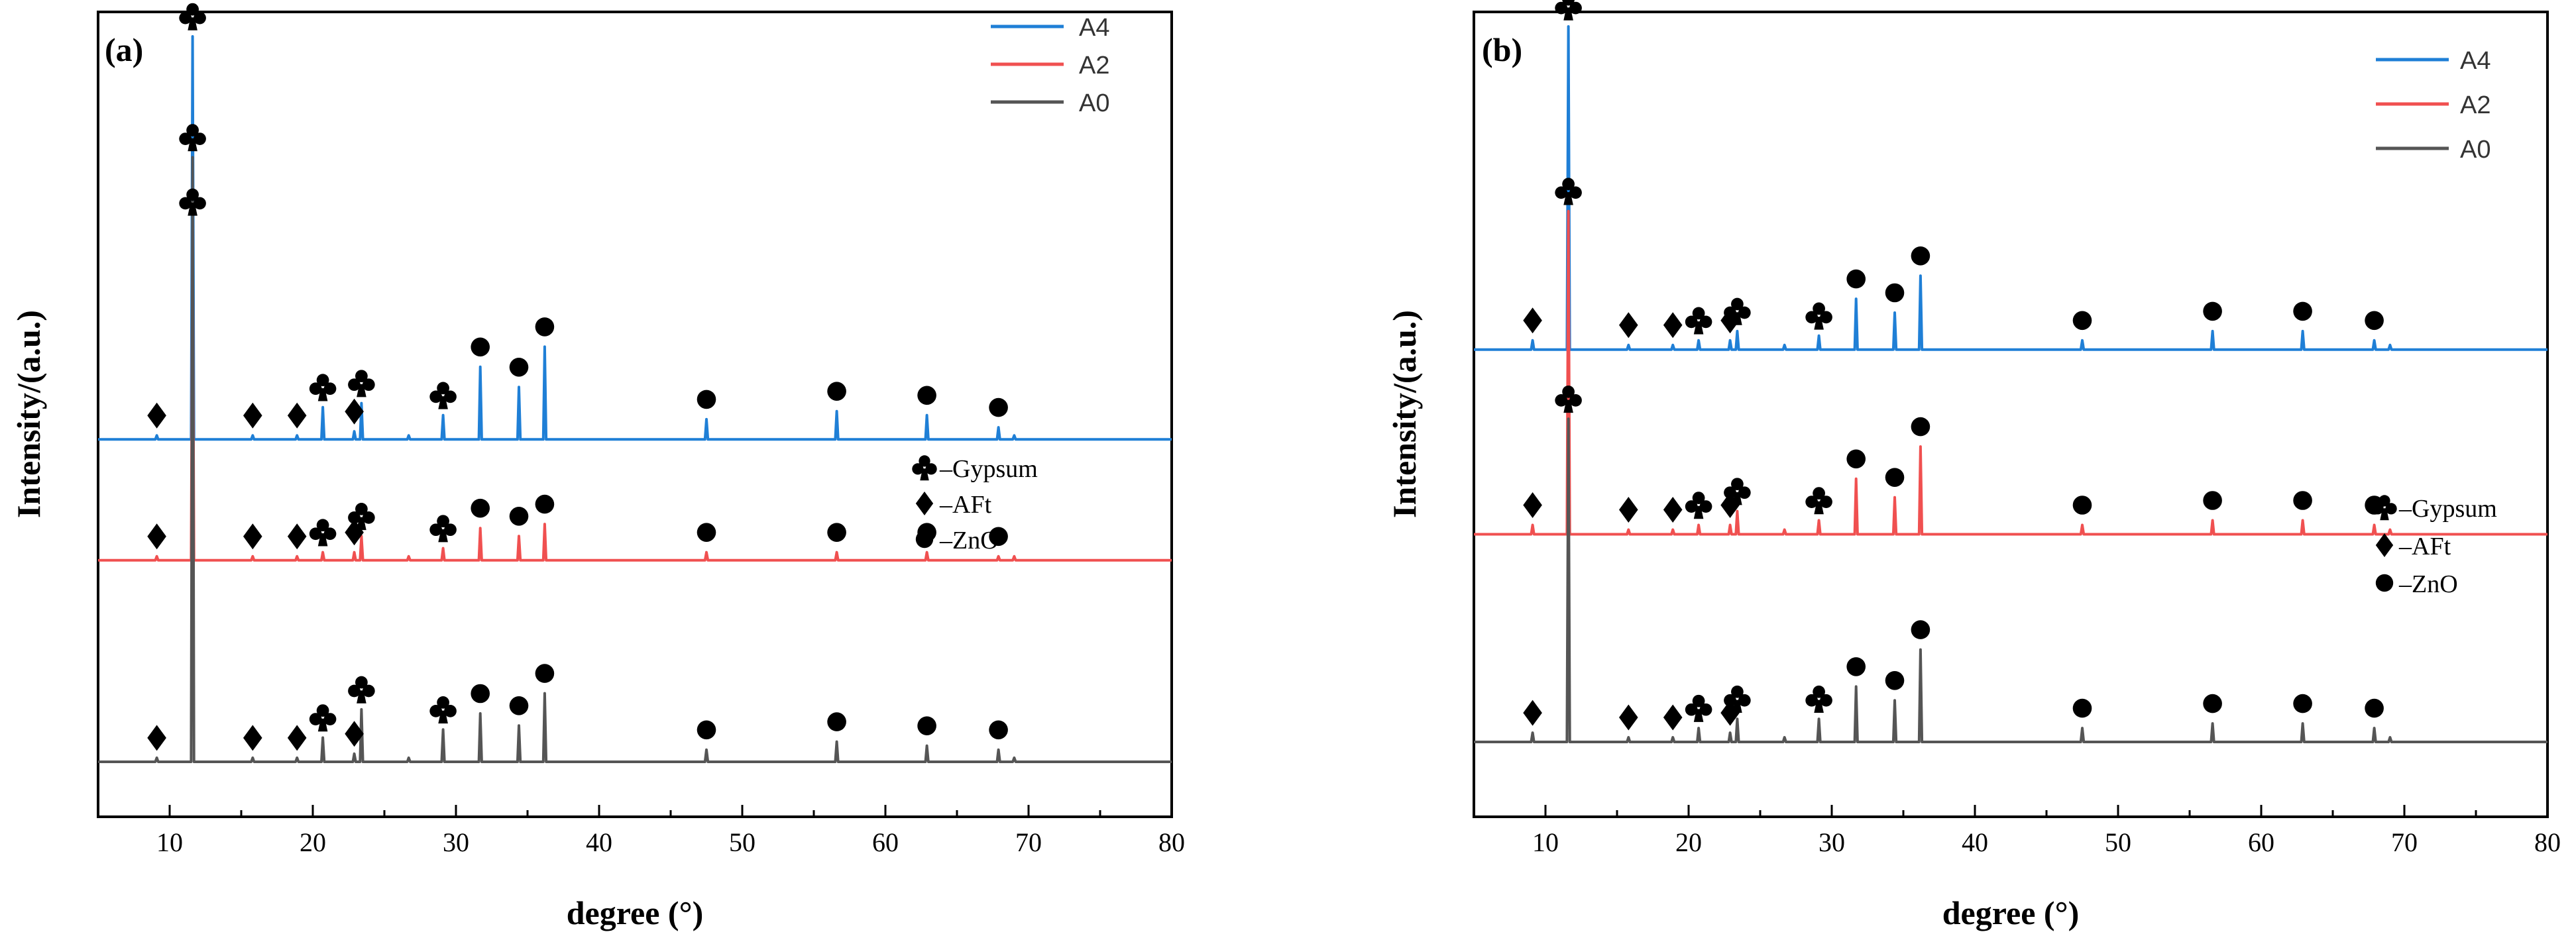 The width and height of the screenshot is (2576, 942). I want to click on panel-a-tag: (a), so click(124, 49).